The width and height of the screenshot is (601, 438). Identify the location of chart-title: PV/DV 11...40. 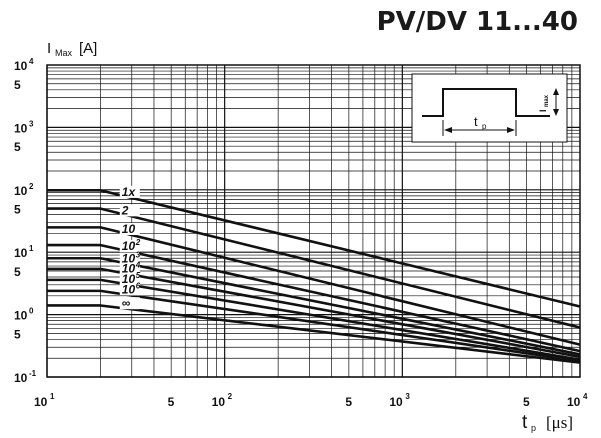
(477, 22).